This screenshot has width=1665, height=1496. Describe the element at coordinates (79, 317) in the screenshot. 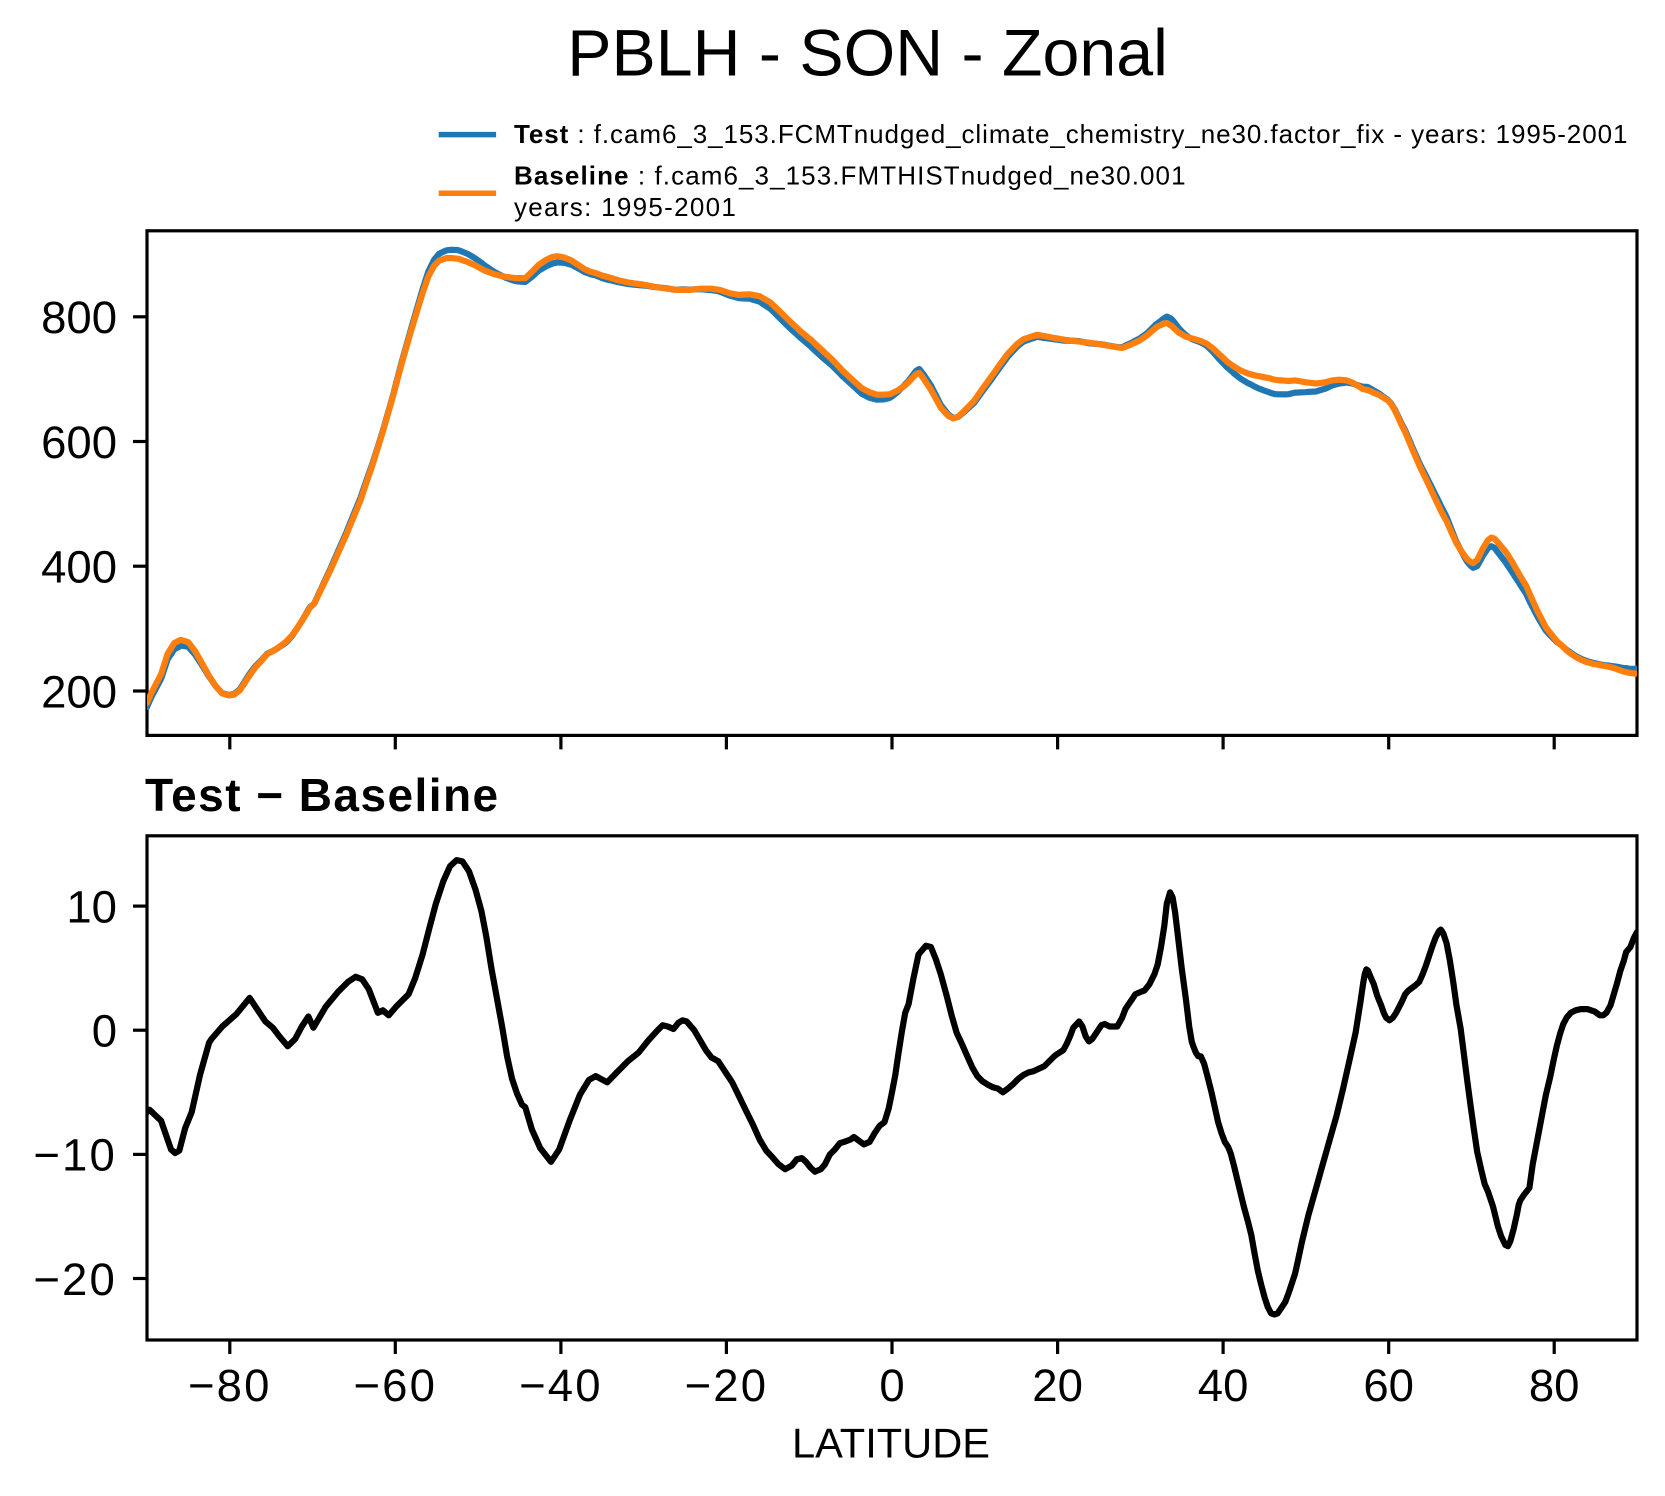

I see `svg-text: 800` at that location.